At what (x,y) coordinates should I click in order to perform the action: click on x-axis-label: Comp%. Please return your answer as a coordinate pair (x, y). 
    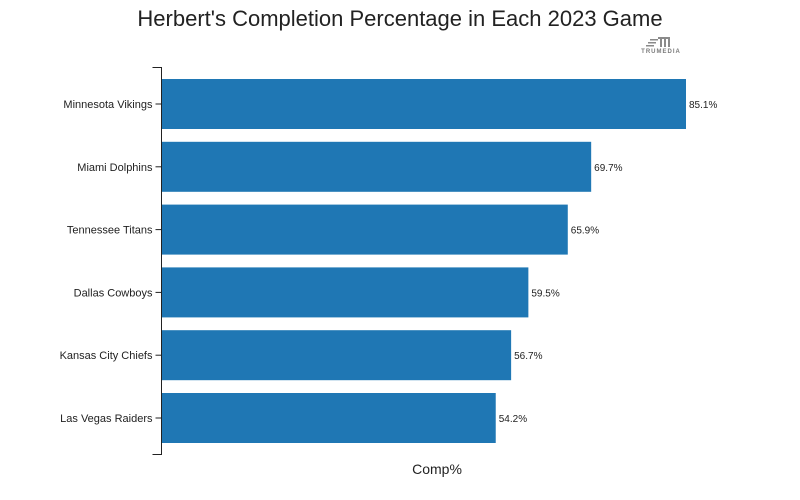
    Looking at the image, I should click on (437, 469).